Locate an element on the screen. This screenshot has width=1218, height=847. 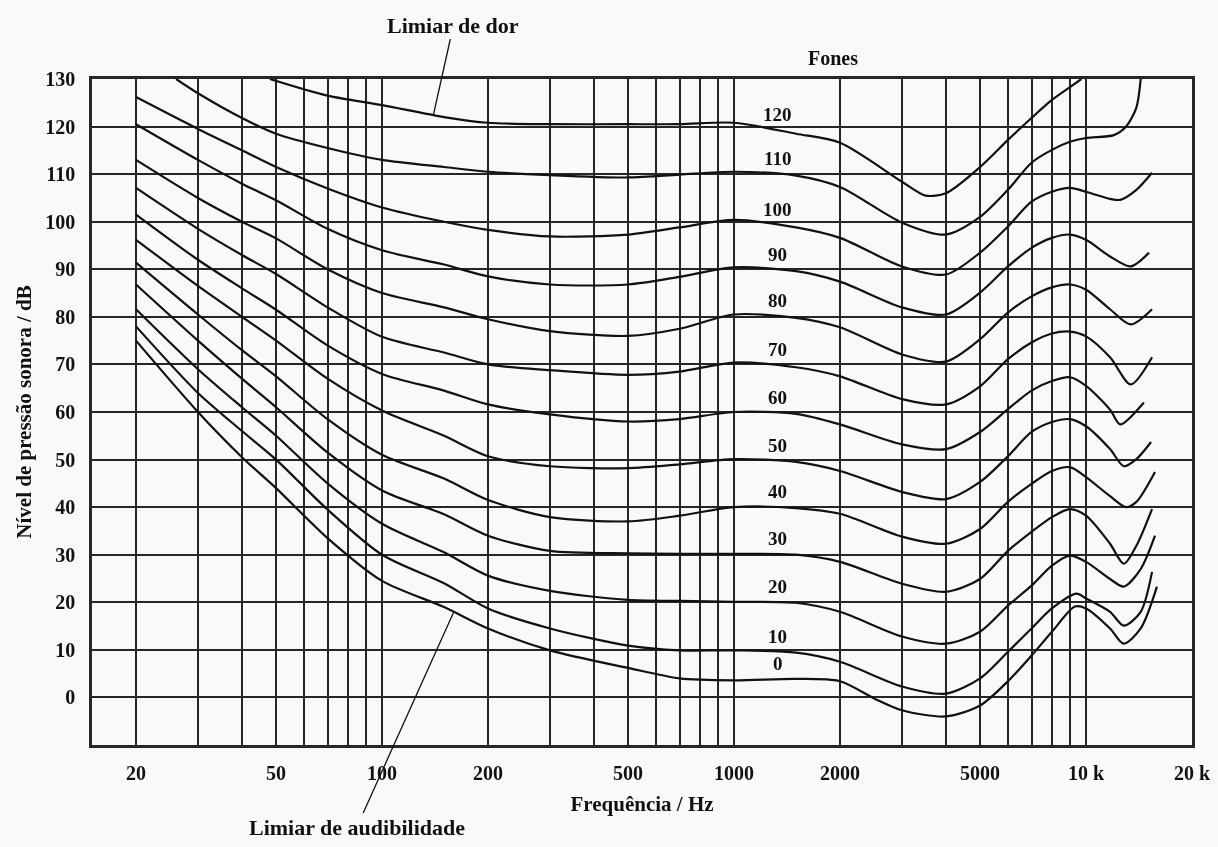
y-tick-label: 90 is located at coordinates (65, 269).